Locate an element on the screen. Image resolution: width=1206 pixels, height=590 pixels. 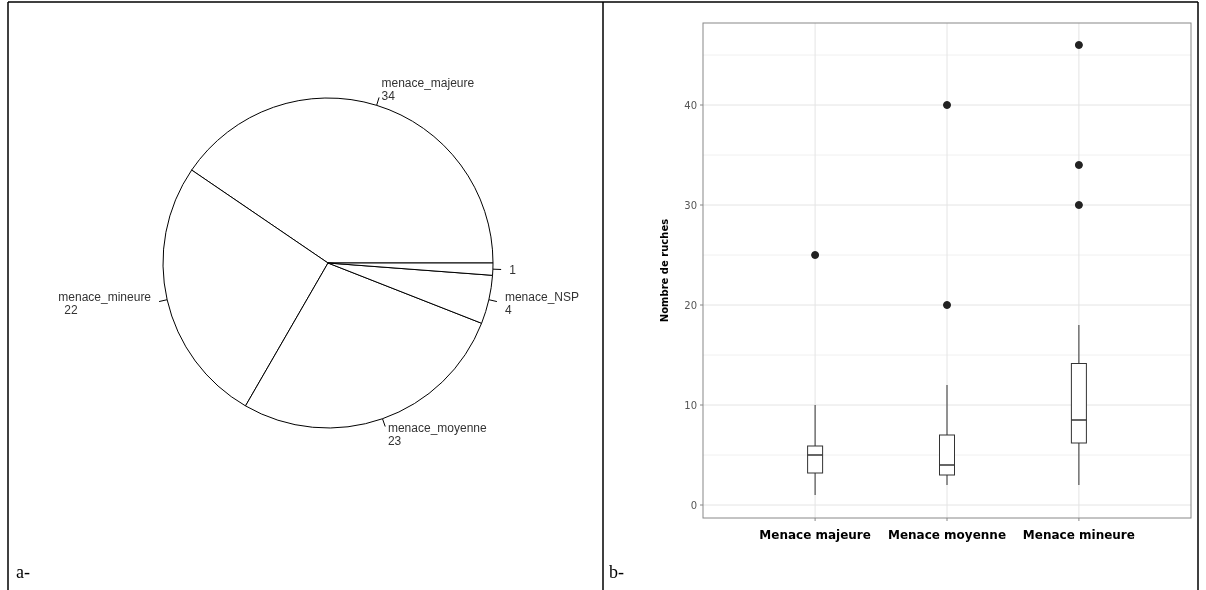
y-tick-label: 0 is located at coordinates (693, 505).